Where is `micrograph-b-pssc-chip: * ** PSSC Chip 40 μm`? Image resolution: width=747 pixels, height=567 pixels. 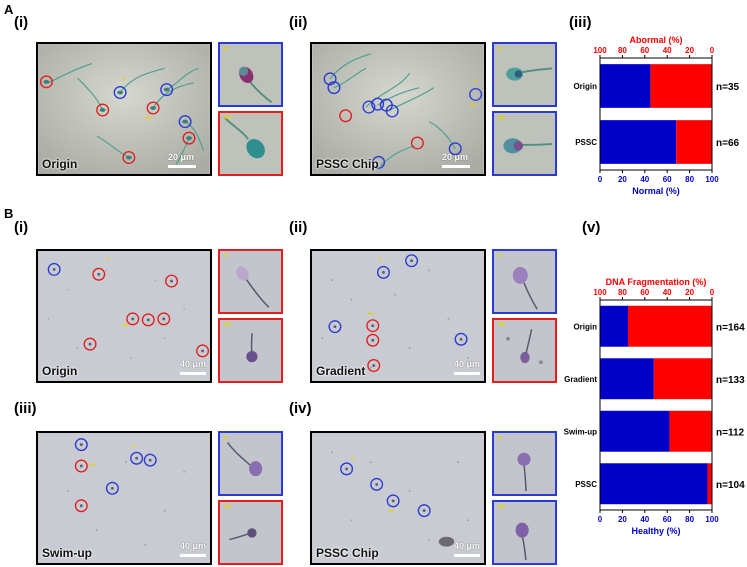
micrograph-b-pssc-chip: * ** PSSC Chip 40 μm is located at coordinates (398, 498).